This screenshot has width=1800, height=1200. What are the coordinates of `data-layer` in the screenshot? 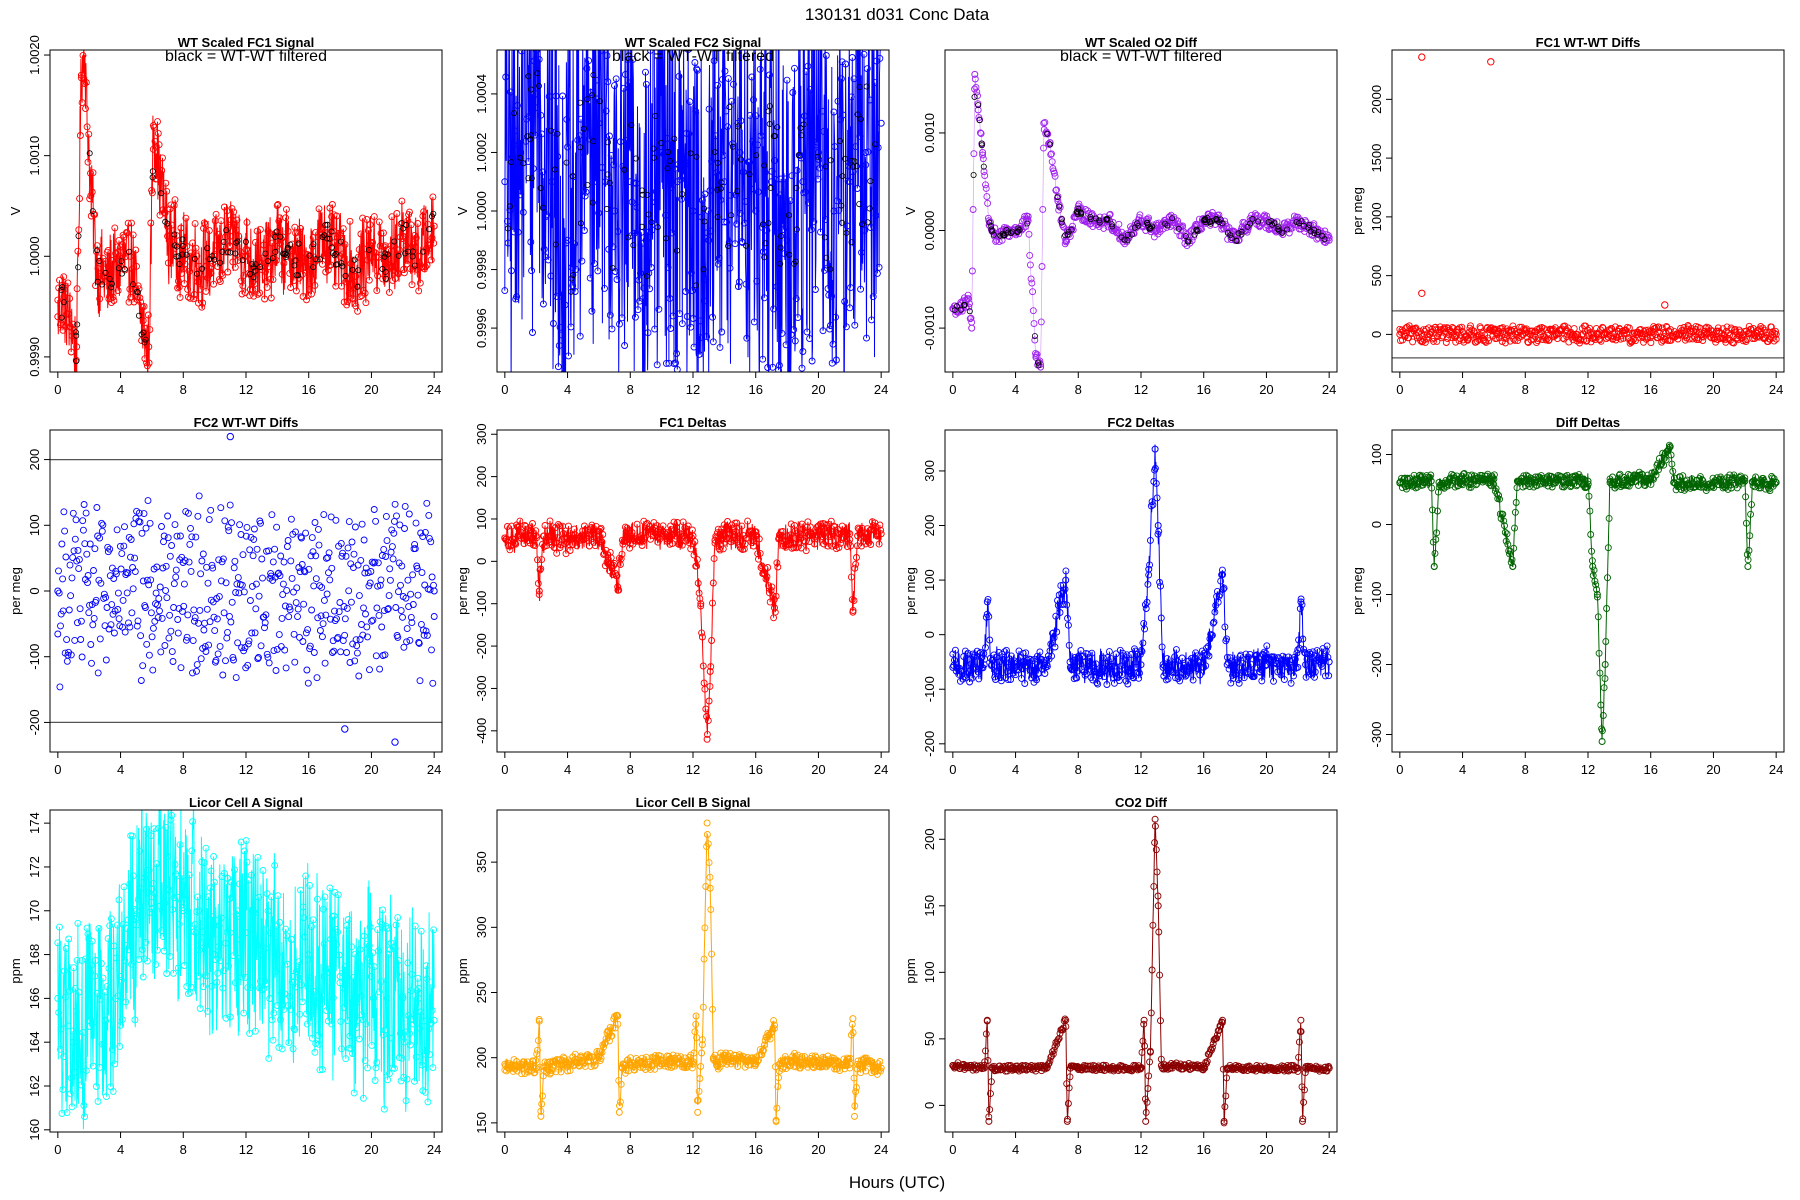 It's located at (1141, 566).